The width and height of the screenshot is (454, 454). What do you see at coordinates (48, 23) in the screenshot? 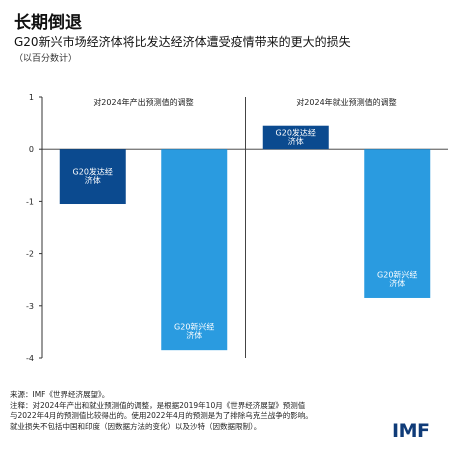
I see `chart-title: 长期倒退` at bounding box center [48, 23].